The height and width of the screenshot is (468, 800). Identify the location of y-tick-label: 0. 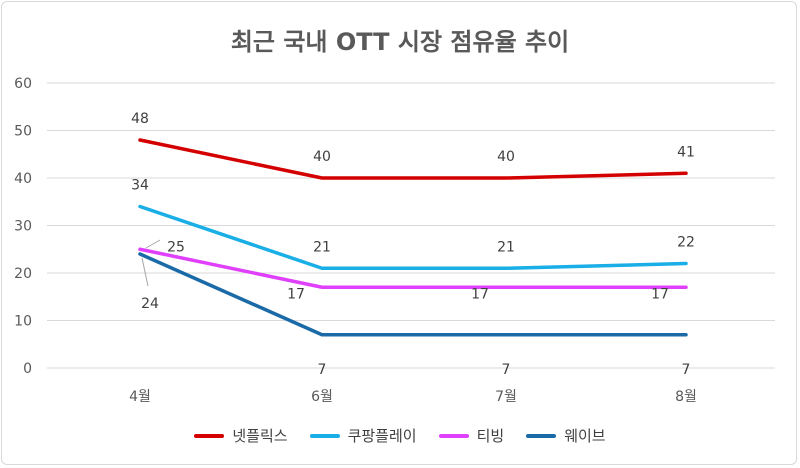
(27, 369).